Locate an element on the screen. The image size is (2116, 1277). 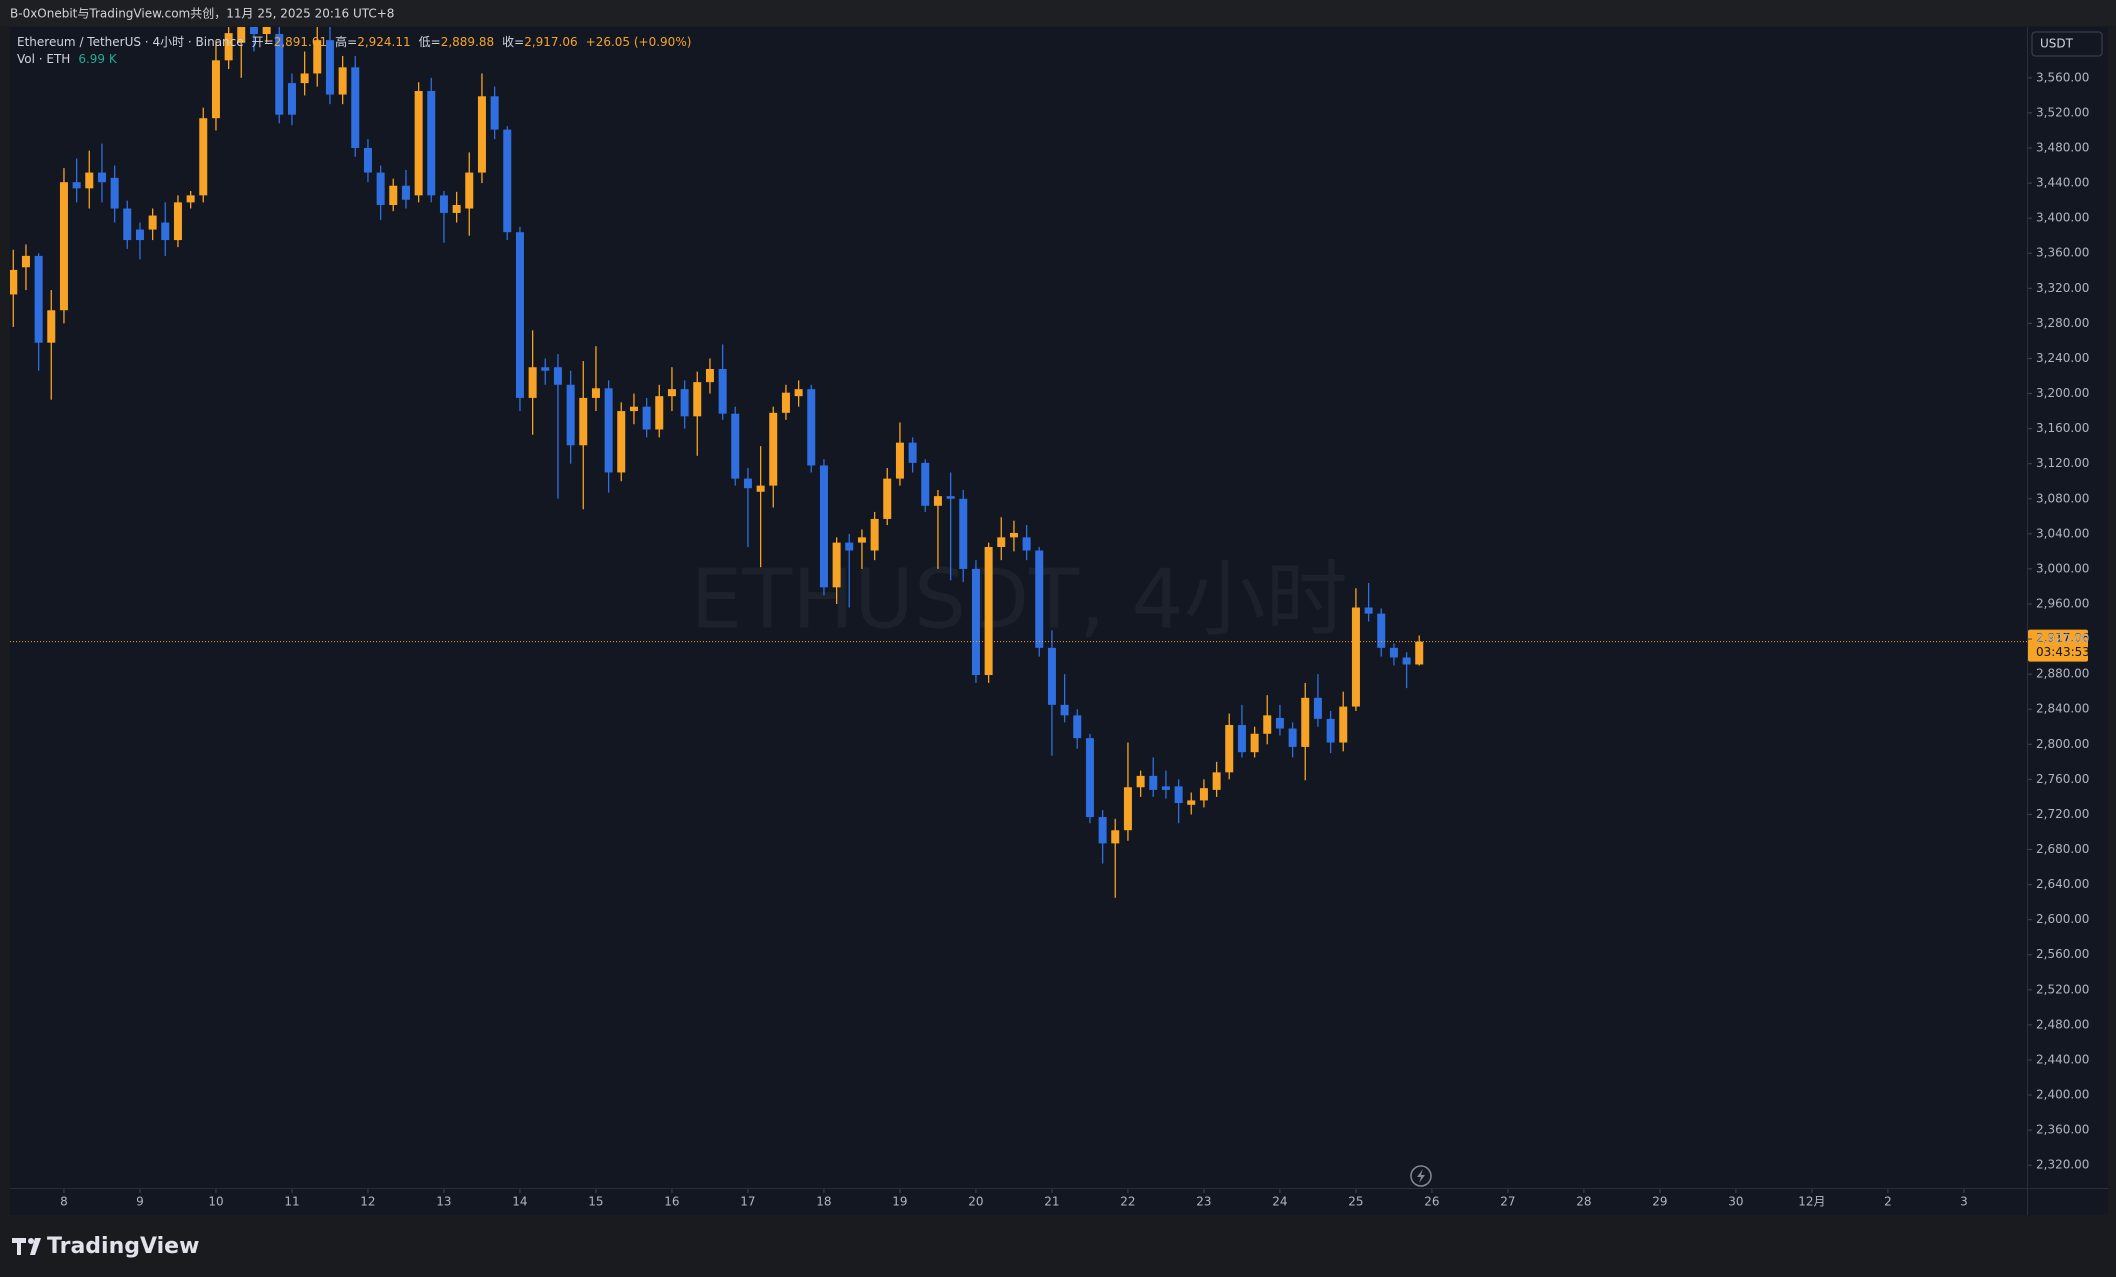
y-tick-label: 3,560.00 is located at coordinates (2062, 77).